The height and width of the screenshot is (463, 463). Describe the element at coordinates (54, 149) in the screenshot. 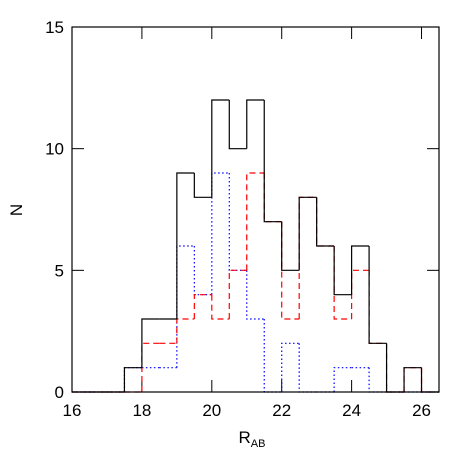

I see `y-tick-label: 10` at that location.